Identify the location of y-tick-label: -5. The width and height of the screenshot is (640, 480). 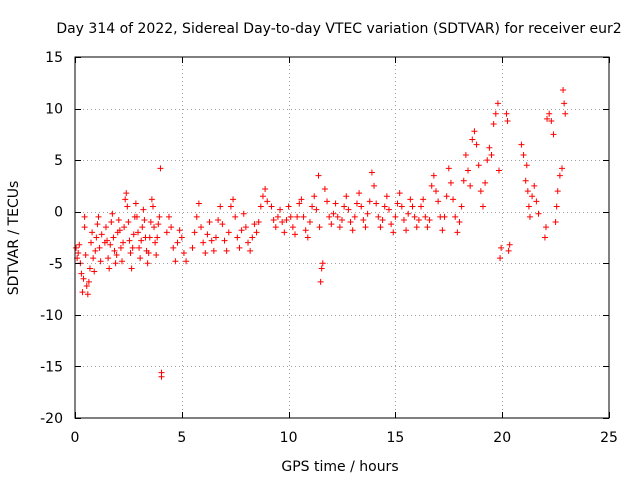
(56, 264).